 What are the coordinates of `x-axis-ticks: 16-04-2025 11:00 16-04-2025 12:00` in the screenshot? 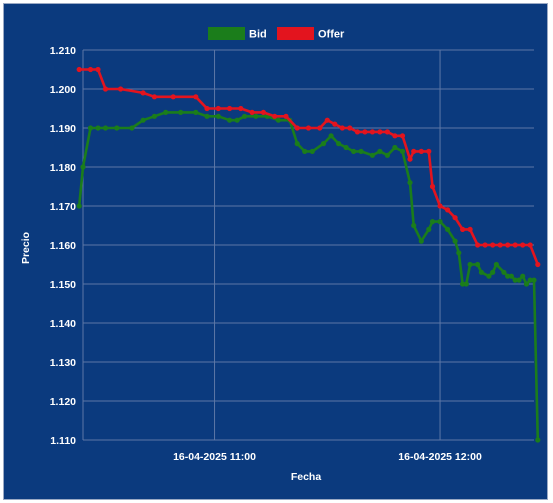 It's located at (327, 457).